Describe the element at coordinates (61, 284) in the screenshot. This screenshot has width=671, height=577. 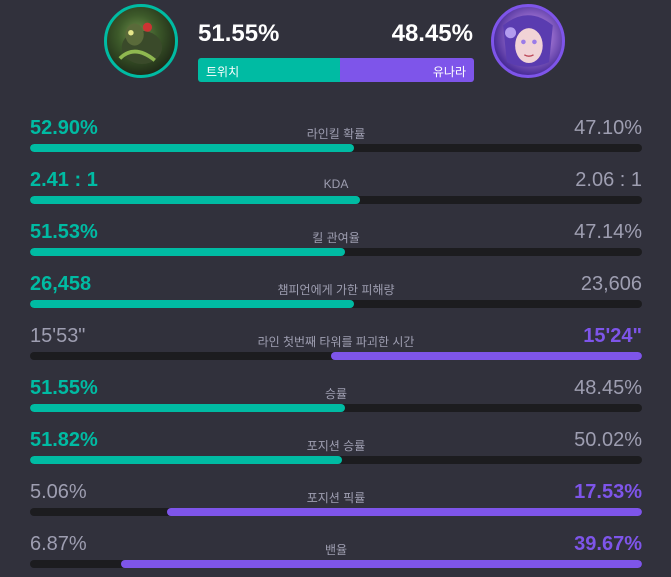
I see `stat-left-value: 26,458` at that location.